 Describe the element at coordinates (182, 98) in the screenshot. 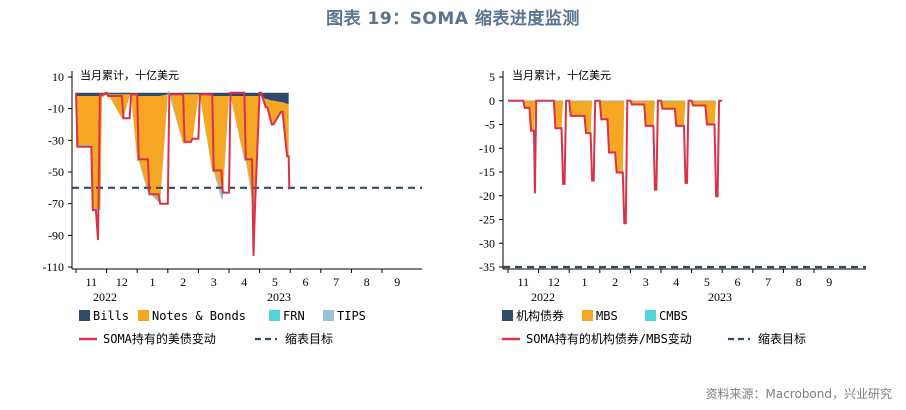

I see `area-series-bills` at that location.